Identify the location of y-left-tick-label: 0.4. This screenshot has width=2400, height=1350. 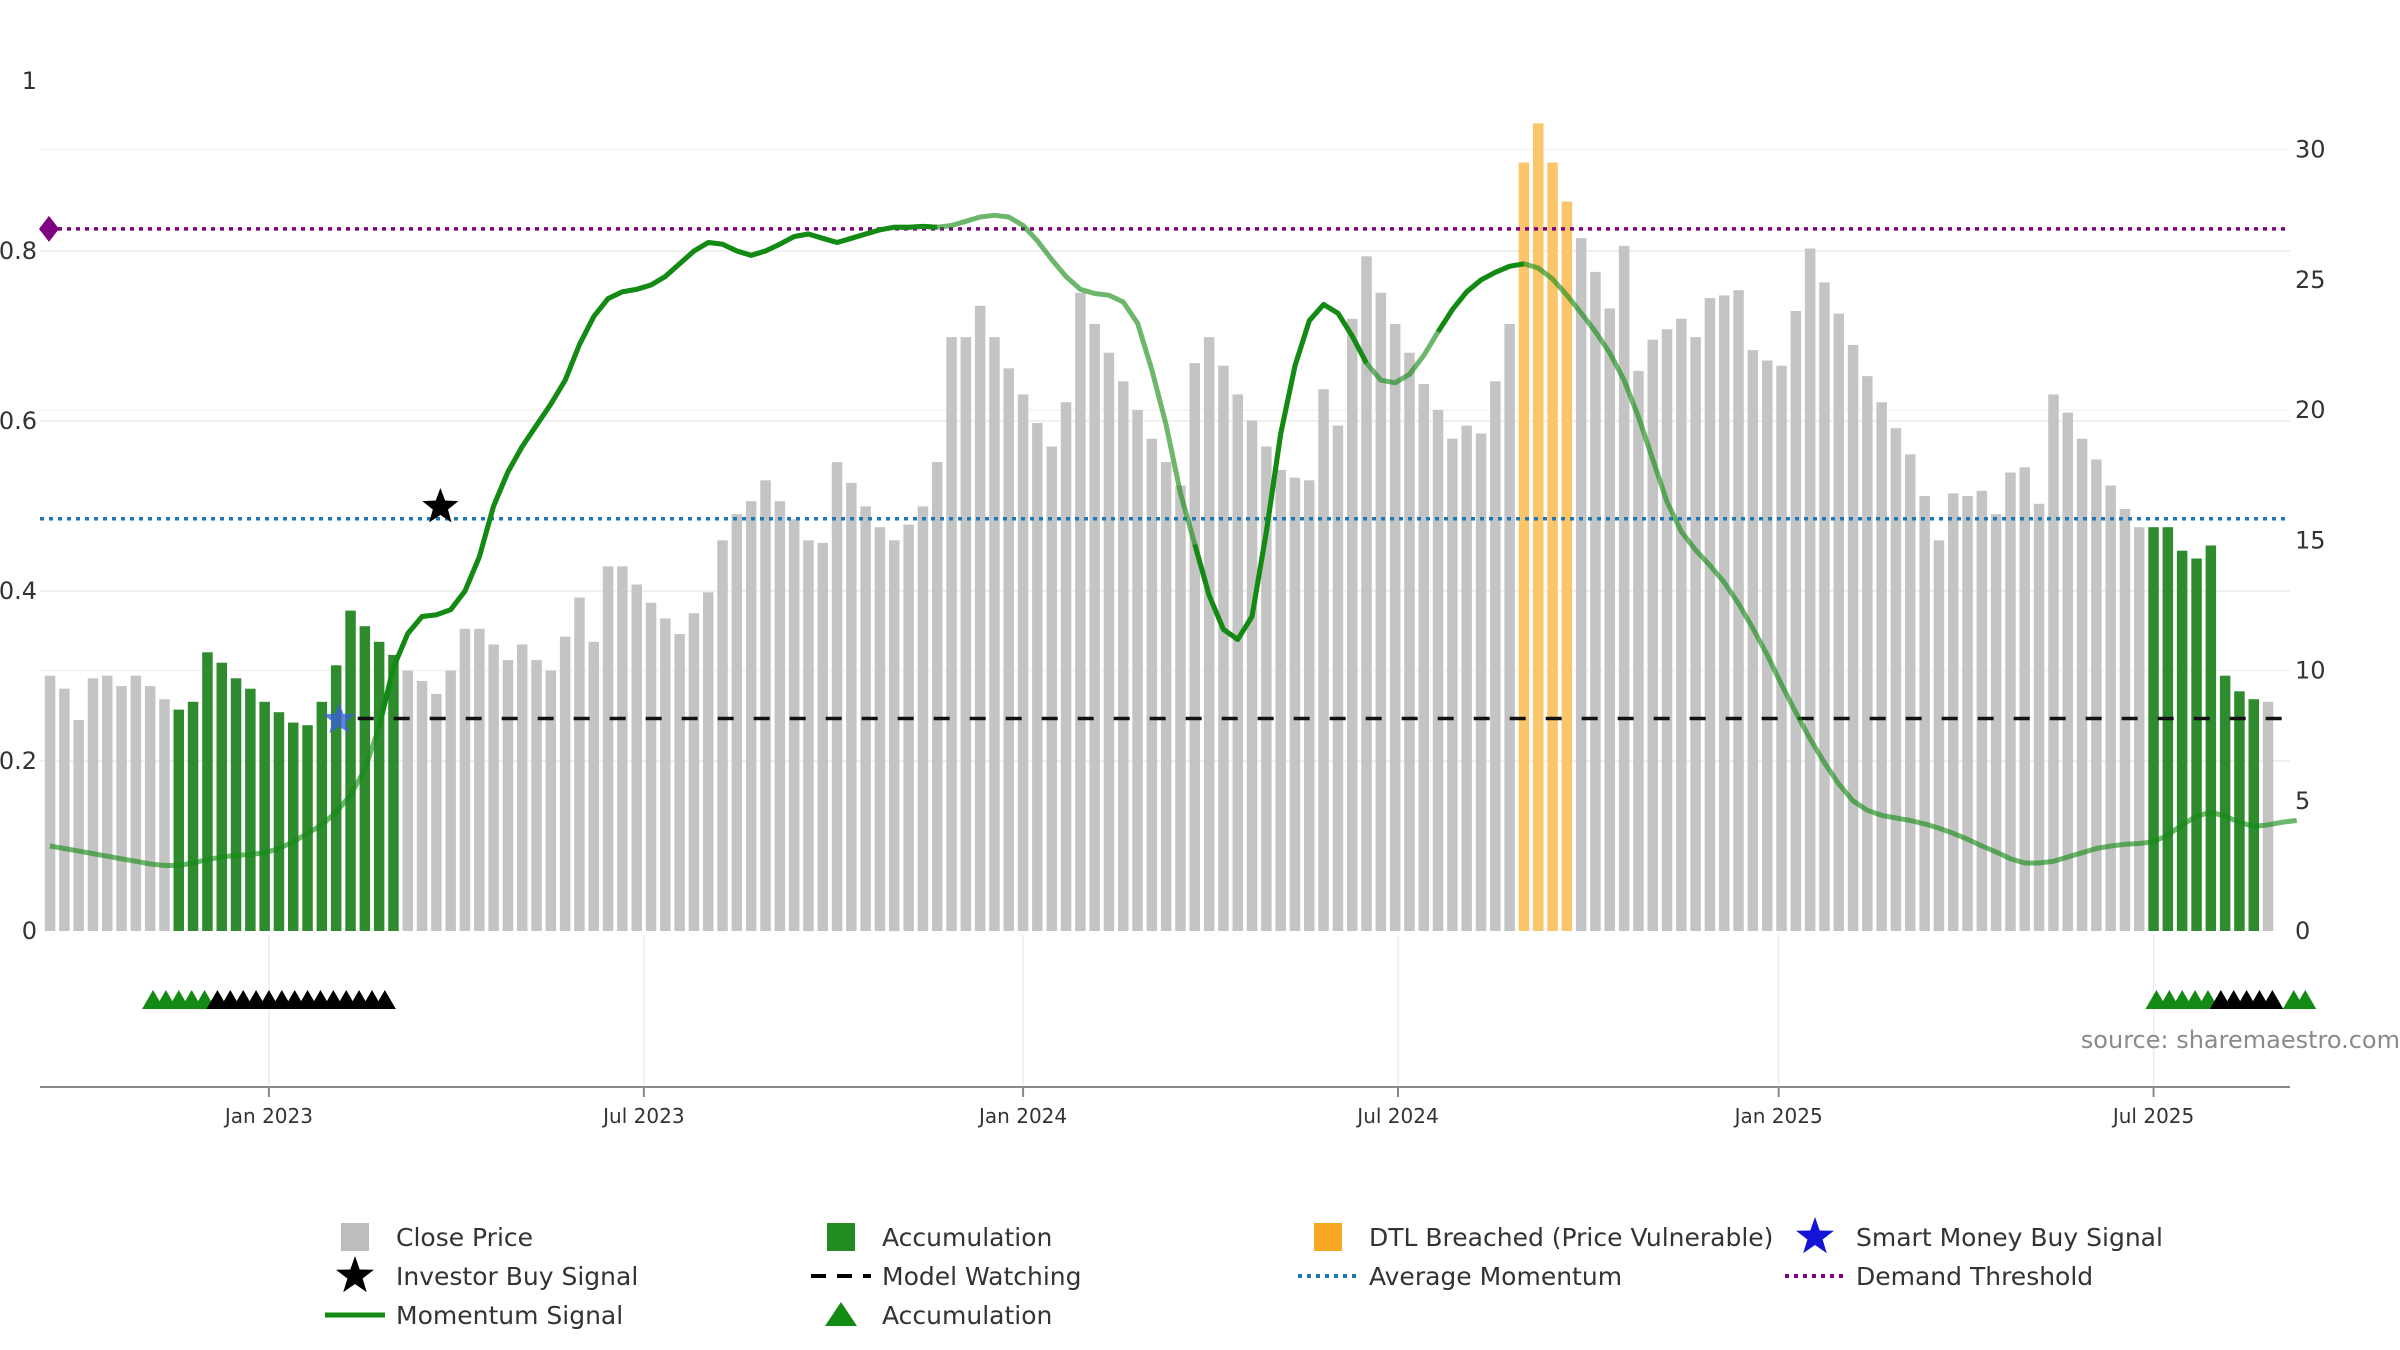
(18, 591).